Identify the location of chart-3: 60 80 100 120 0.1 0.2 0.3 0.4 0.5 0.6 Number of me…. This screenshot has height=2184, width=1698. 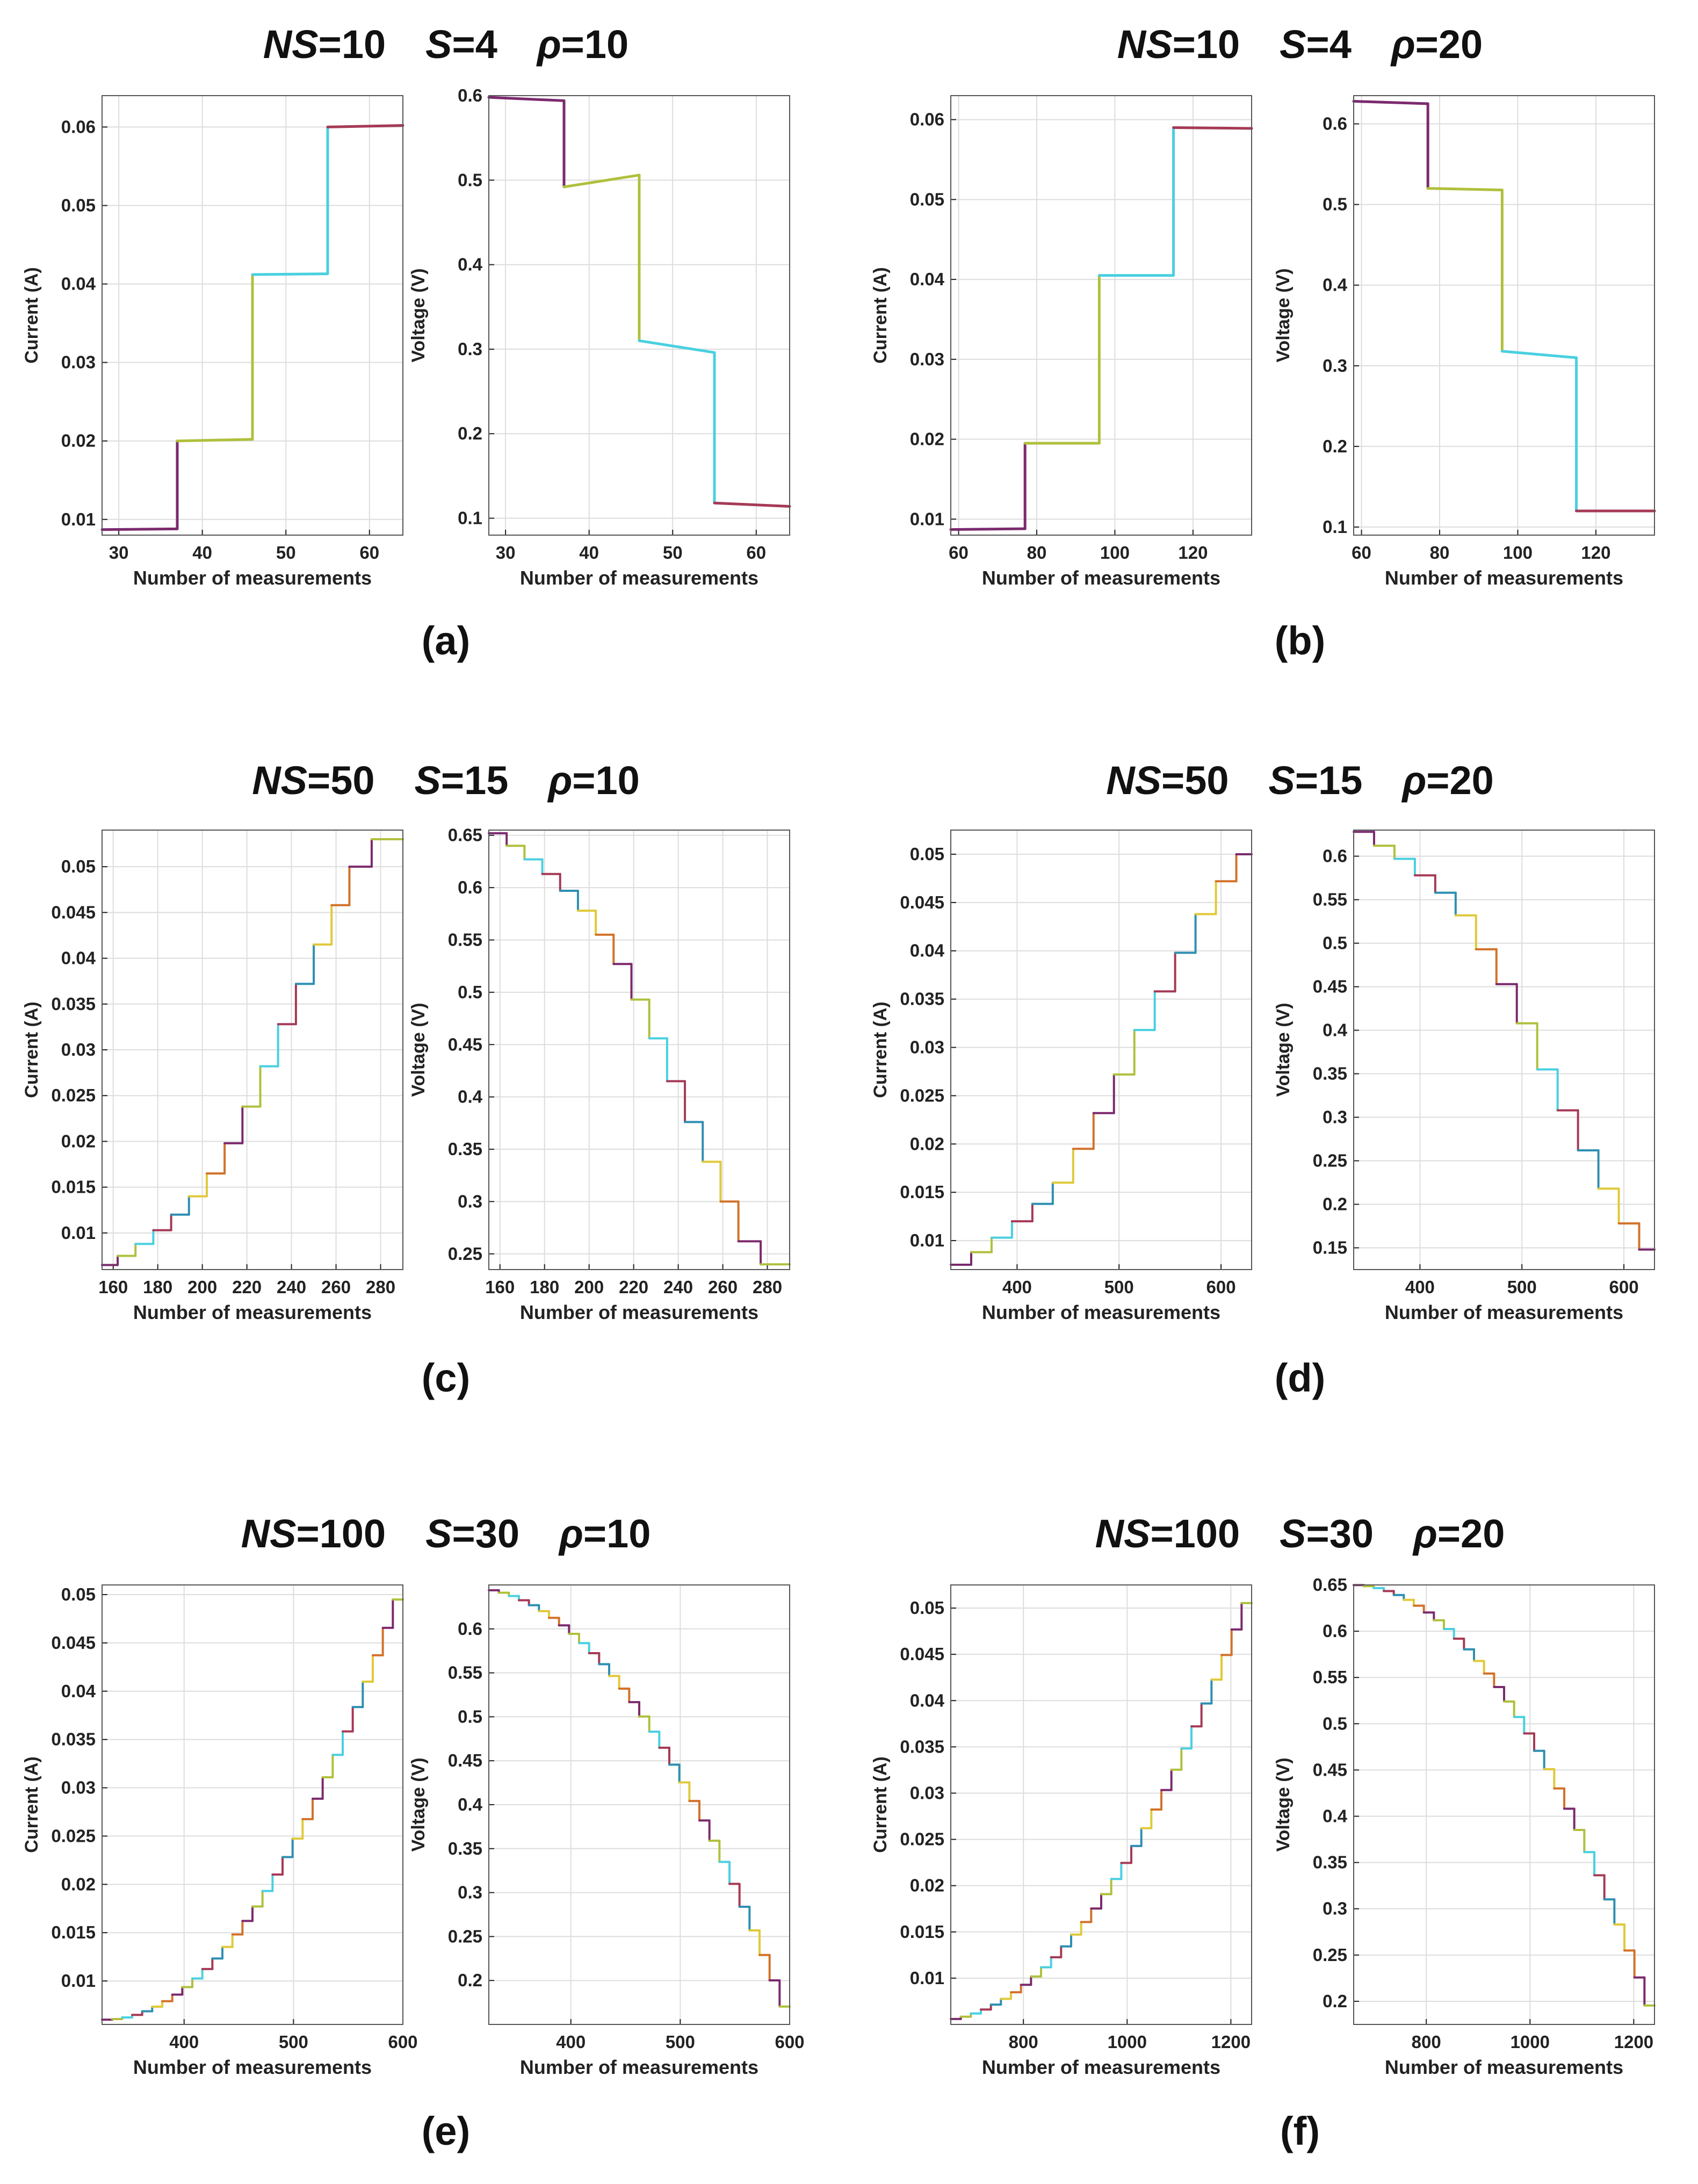
(1464, 342).